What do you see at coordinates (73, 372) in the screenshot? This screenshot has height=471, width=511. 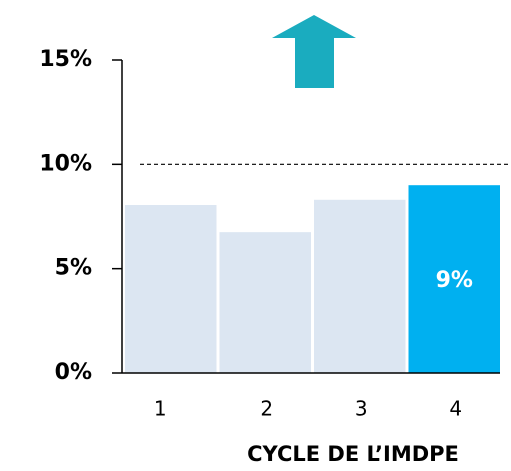 I see `y-tick-label: 0%` at bounding box center [73, 372].